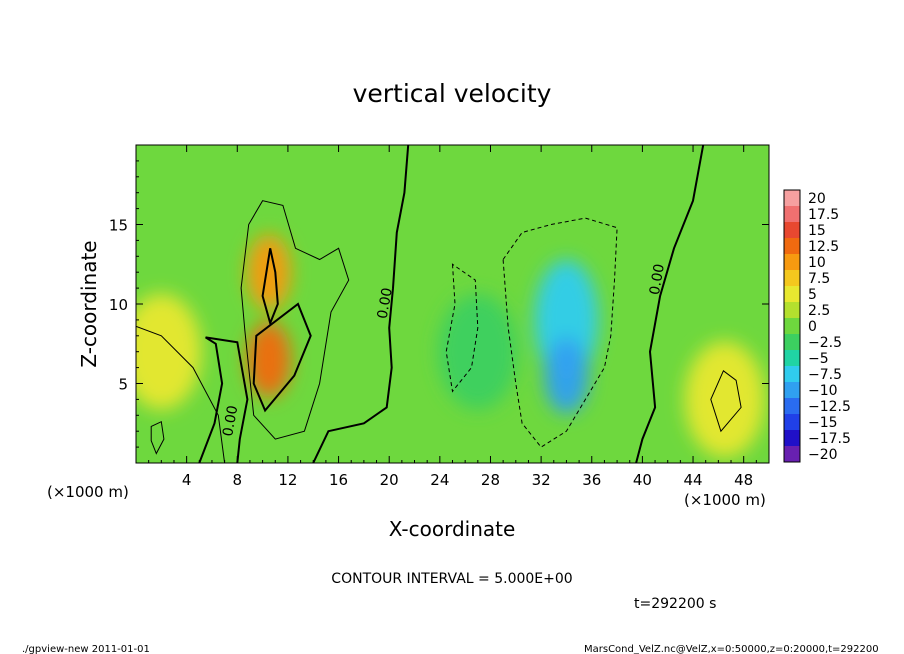 Image resolution: width=904 pixels, height=654 pixels. What do you see at coordinates (823, 455) in the screenshot?
I see `colorbar-label: −20` at bounding box center [823, 455].